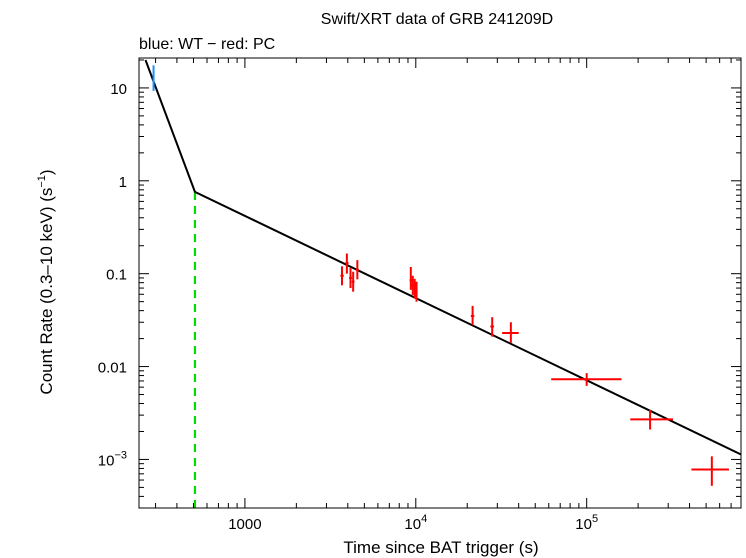 This screenshot has width=746, height=558. I want to click on x-tick-label: 1000, so click(244, 524).